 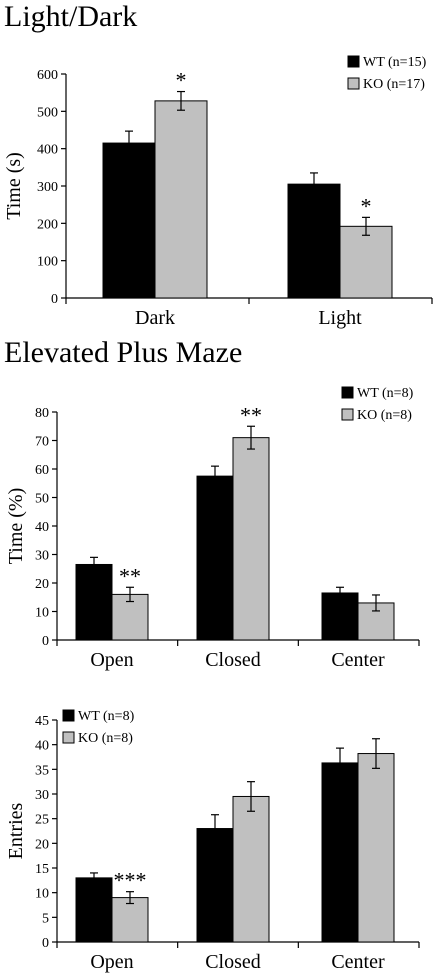 What do you see at coordinates (45, 918) in the screenshot?
I see `y-tick-label: 5` at bounding box center [45, 918].